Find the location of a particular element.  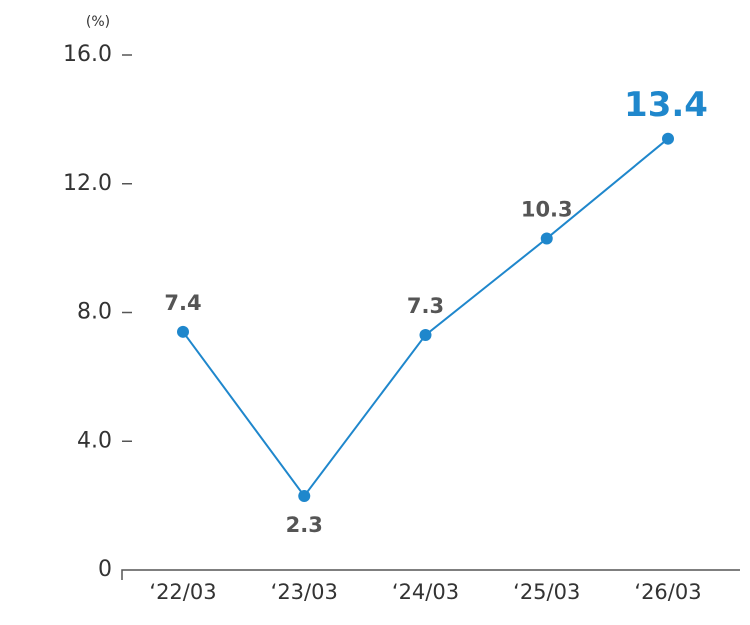

x-tick-label: ‘23/03 is located at coordinates (304, 592).